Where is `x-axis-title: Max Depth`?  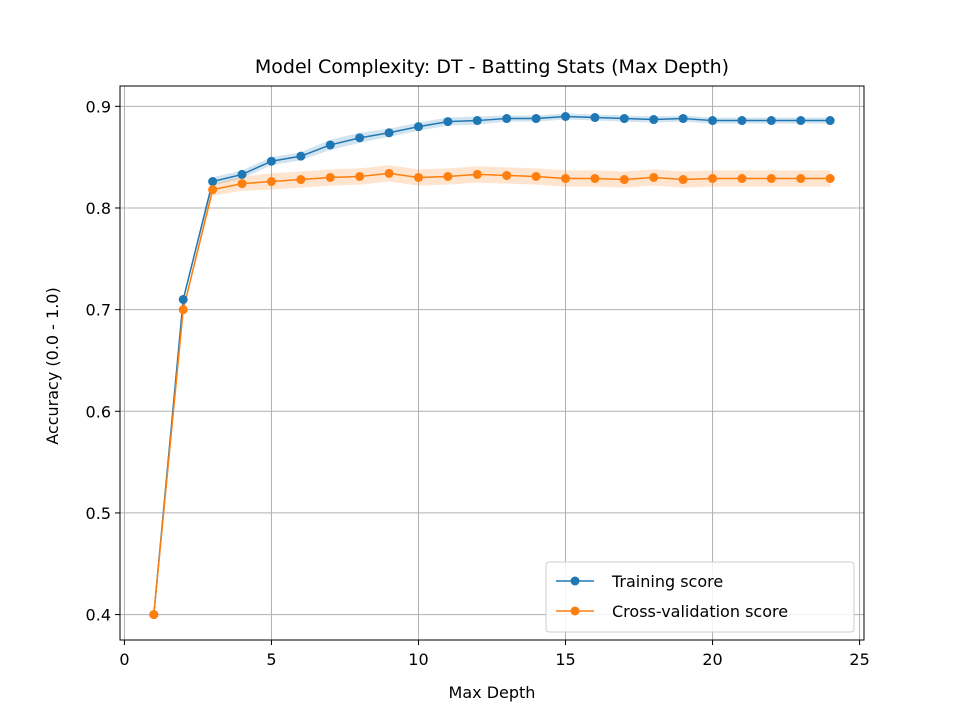 x-axis-title: Max Depth is located at coordinates (492, 692).